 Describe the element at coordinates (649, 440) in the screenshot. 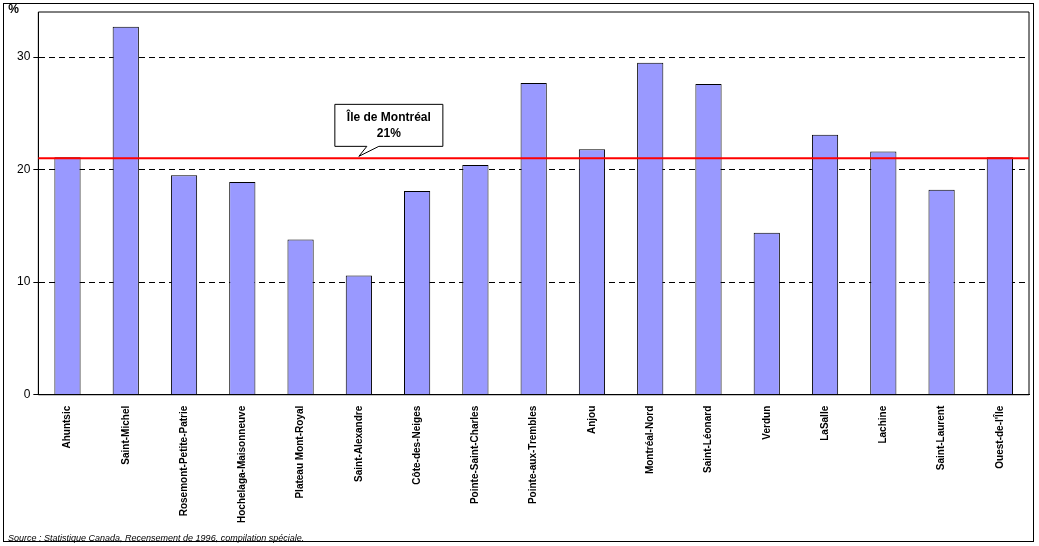

I see `x-tick-label: Montréal-Nord` at that location.